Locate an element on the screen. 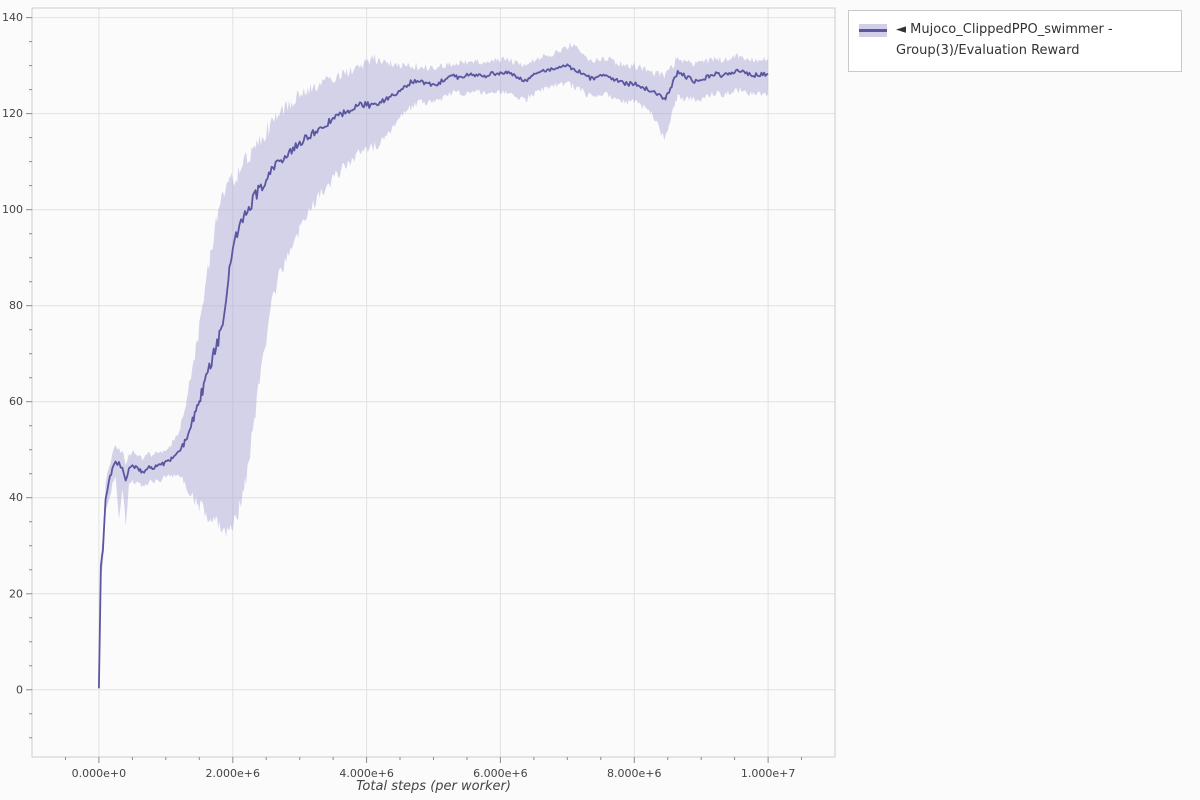 The width and height of the screenshot is (1200, 800). legend-swatch is located at coordinates (873, 30).